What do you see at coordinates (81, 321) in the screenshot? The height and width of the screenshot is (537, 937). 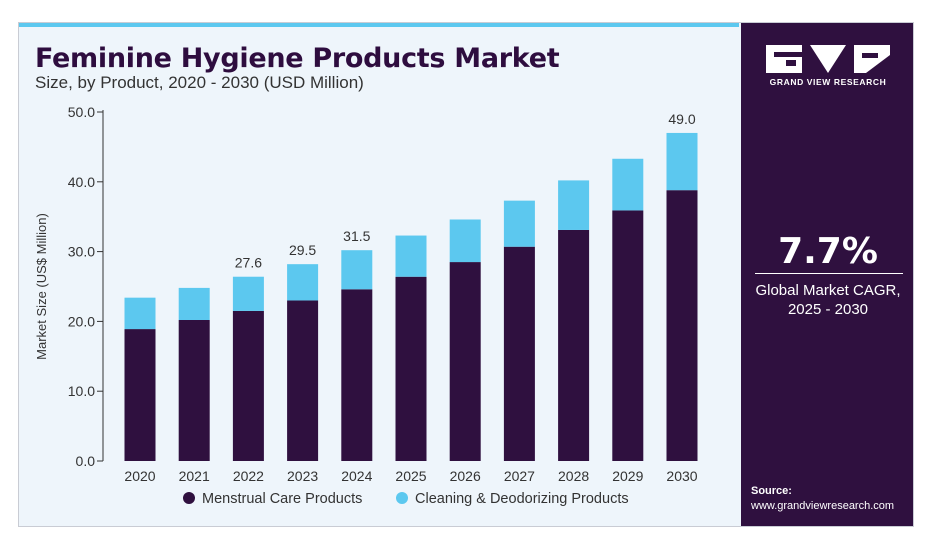 I see `y-tick-label: 20.0` at bounding box center [81, 321].